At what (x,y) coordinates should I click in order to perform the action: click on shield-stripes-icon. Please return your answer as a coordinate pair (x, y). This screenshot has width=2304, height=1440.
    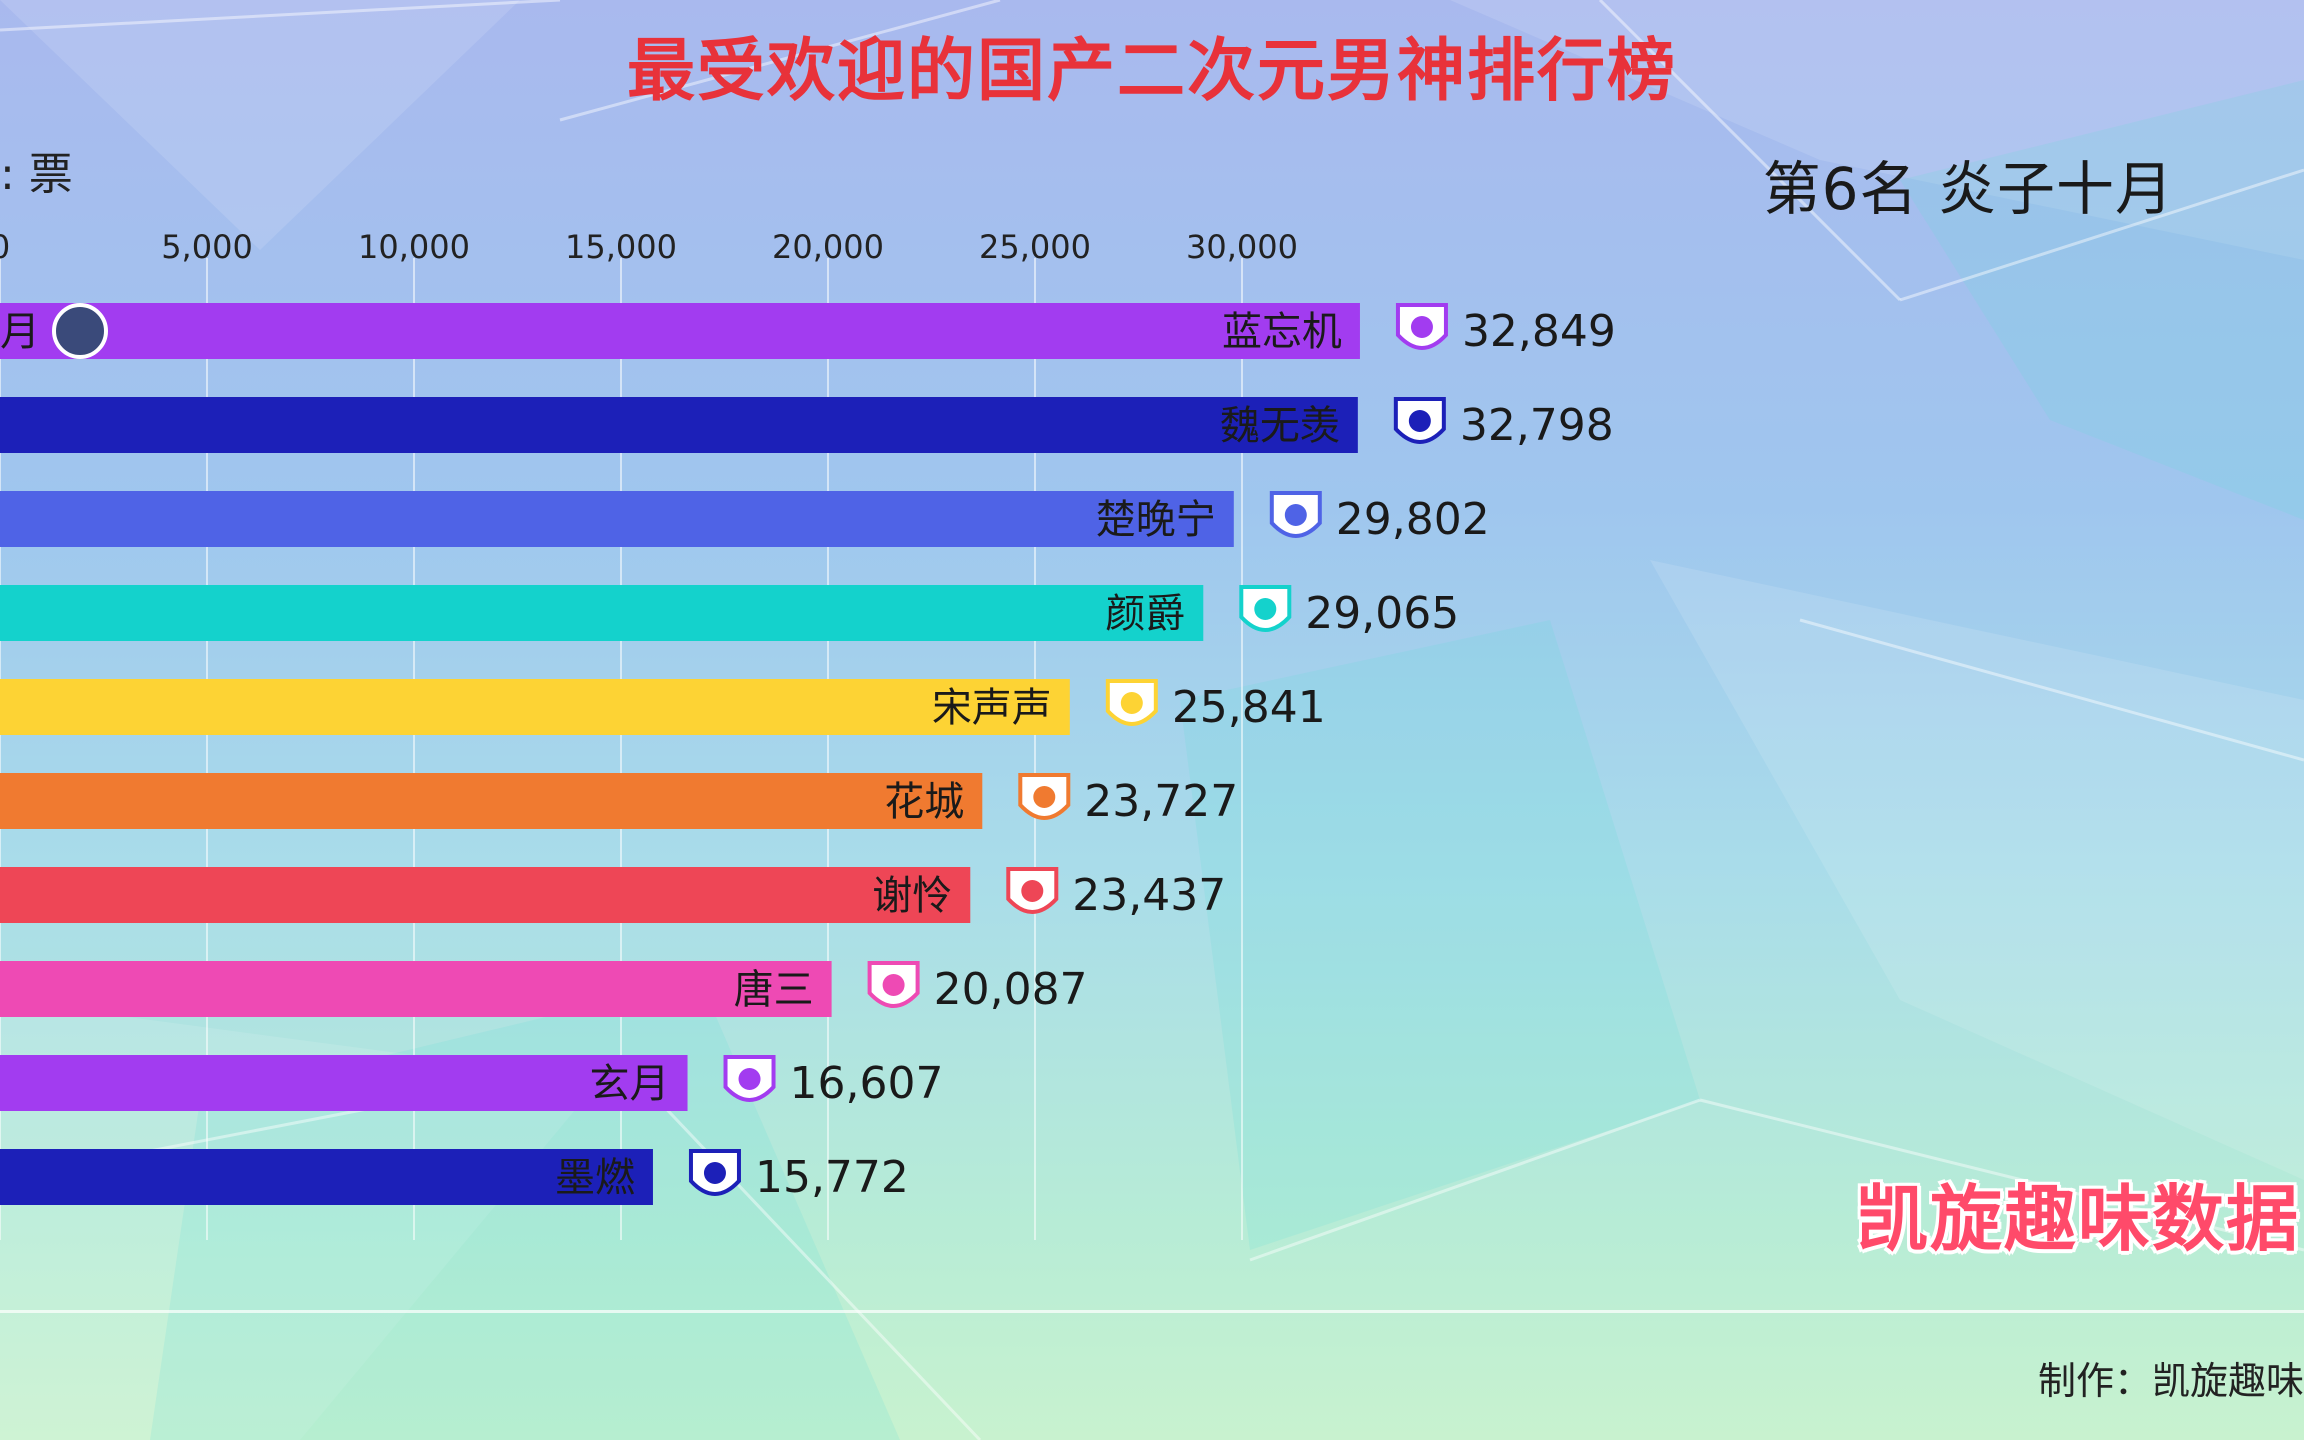
    Looking at the image, I should click on (1421, 326).